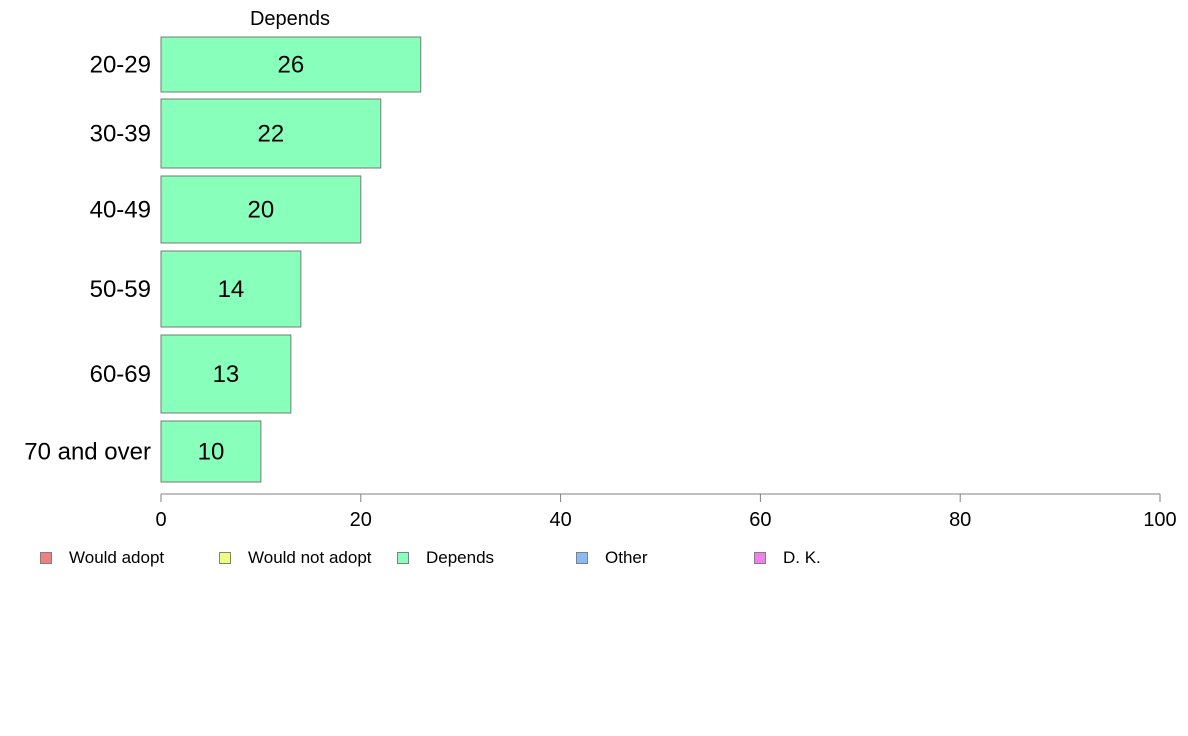 This screenshot has width=1188, height=736. What do you see at coordinates (1159, 520) in the screenshot?
I see `x-tick-label: 100` at bounding box center [1159, 520].